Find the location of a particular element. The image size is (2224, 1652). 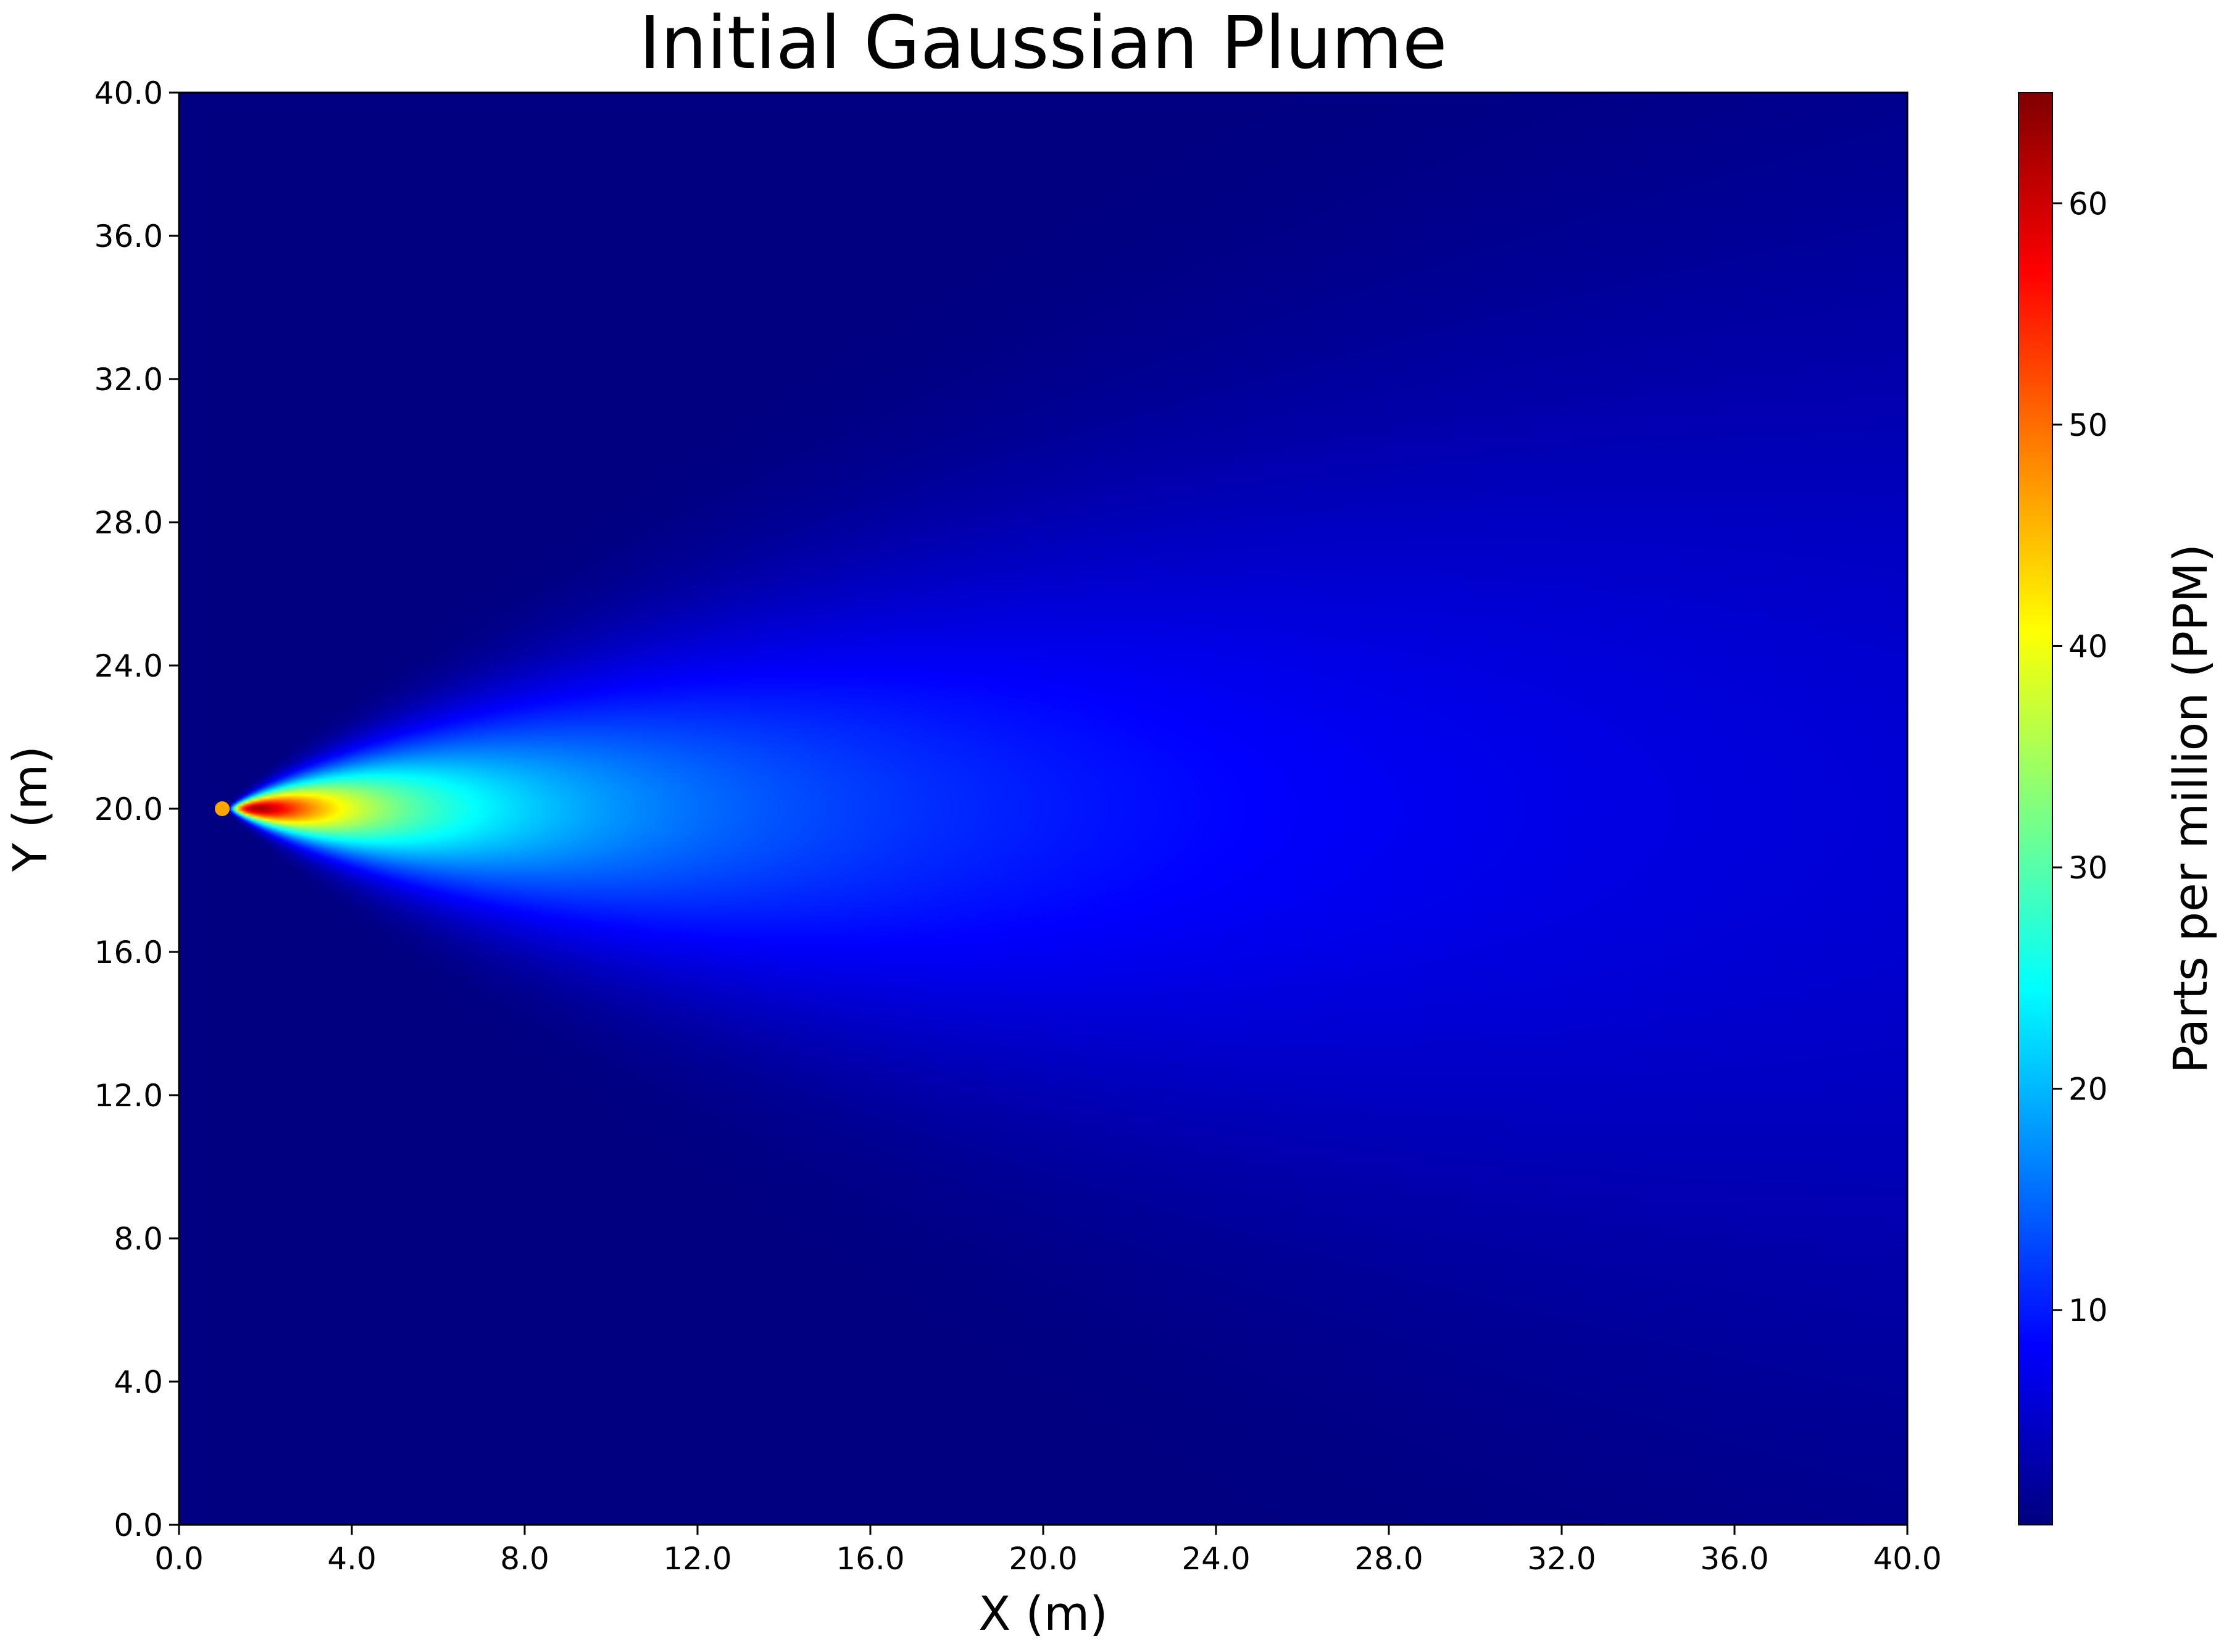

x-tick-label: 32.0 is located at coordinates (1562, 1559).